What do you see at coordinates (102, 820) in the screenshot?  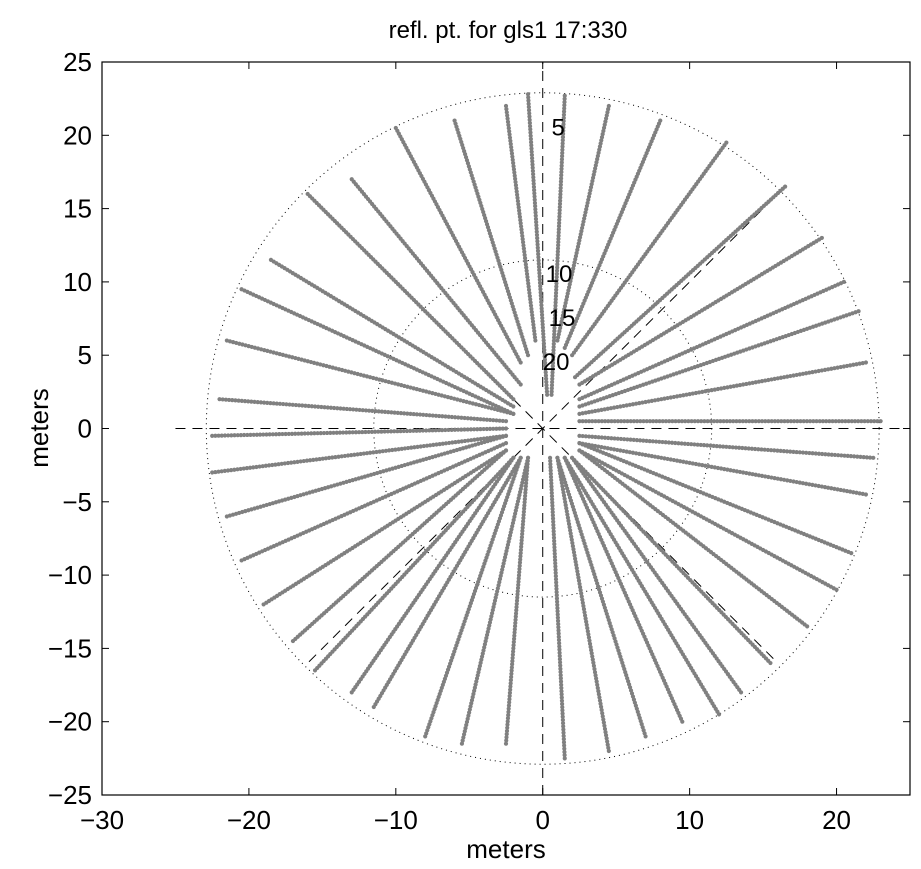 I see `x-tick-label: −30` at bounding box center [102, 820].